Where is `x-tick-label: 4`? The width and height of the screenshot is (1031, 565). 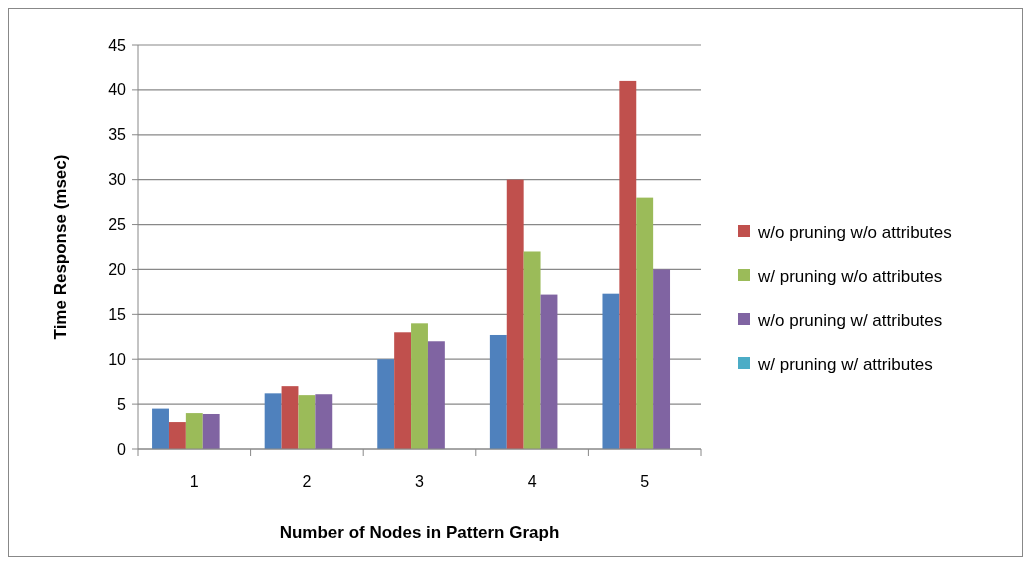
x-tick-label: 4 is located at coordinates (532, 481).